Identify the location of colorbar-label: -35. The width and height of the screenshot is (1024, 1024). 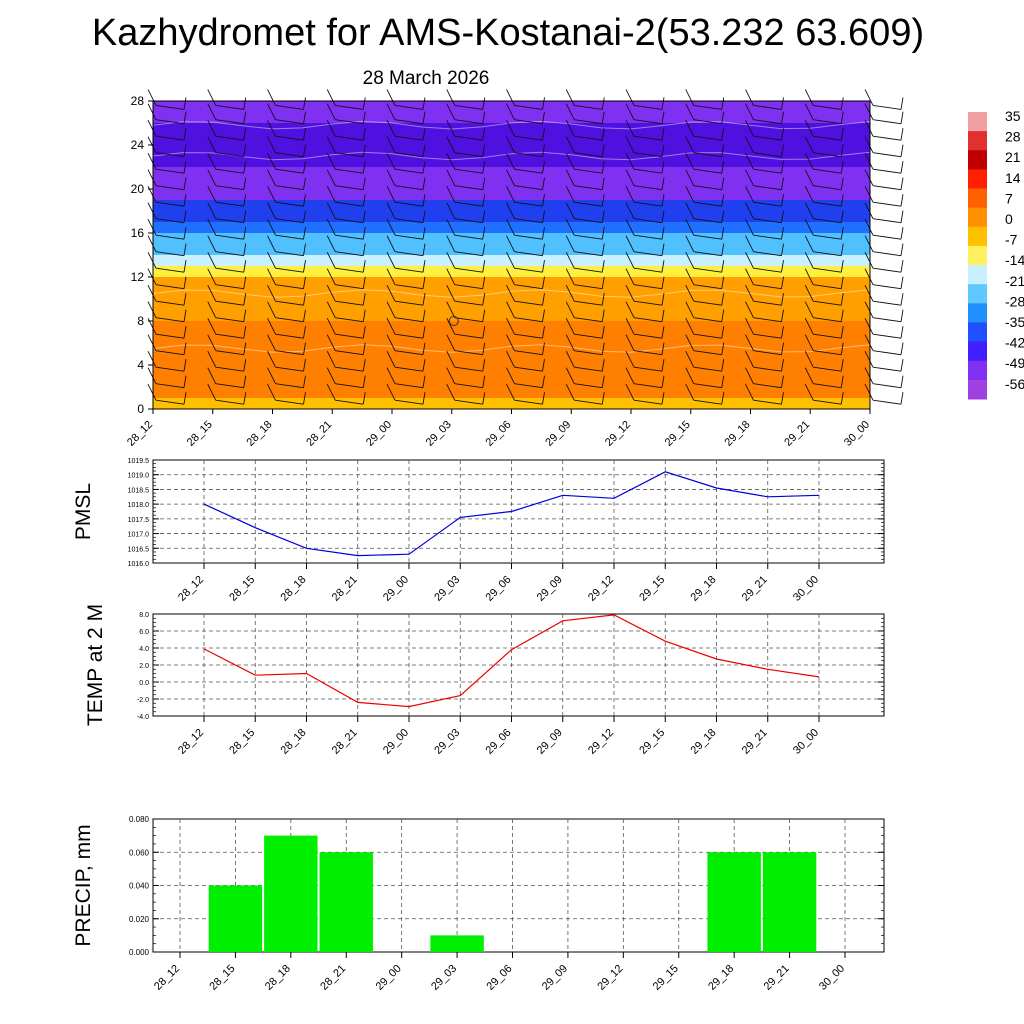
(1014, 322).